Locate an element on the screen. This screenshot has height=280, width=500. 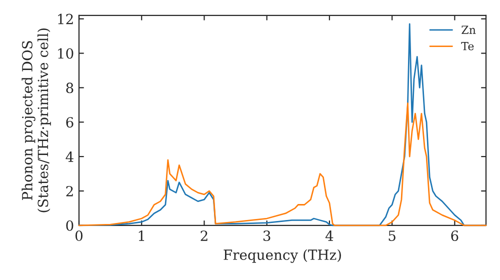
y-axis-title: Phonon projected DOS (States/THz·primitive cell) is located at coordinates (36, 120).